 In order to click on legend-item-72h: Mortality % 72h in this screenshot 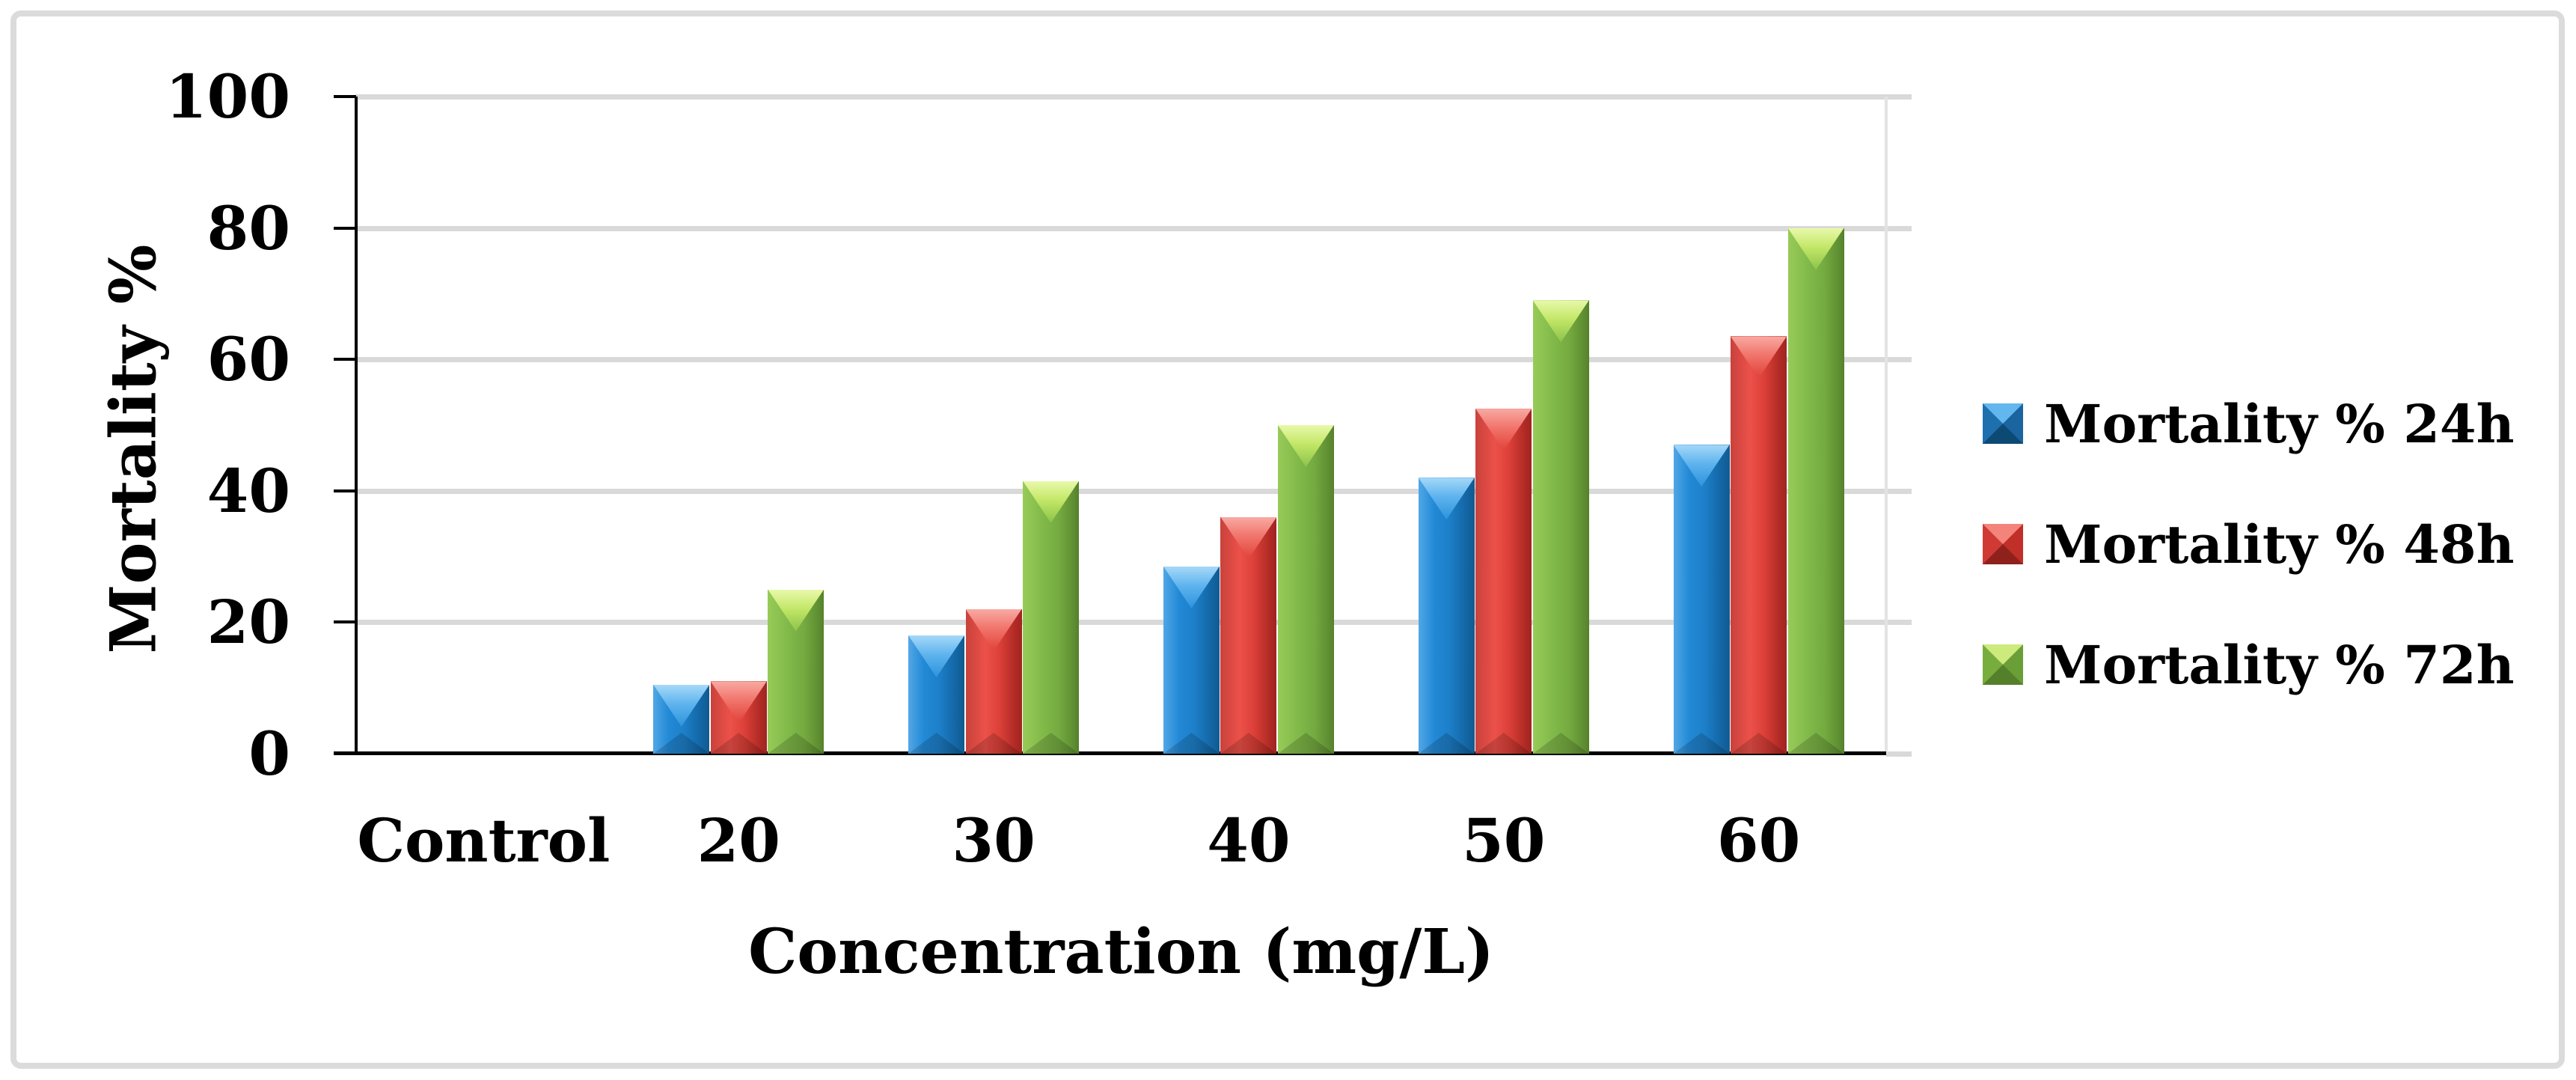, I will do `click(2249, 665)`.